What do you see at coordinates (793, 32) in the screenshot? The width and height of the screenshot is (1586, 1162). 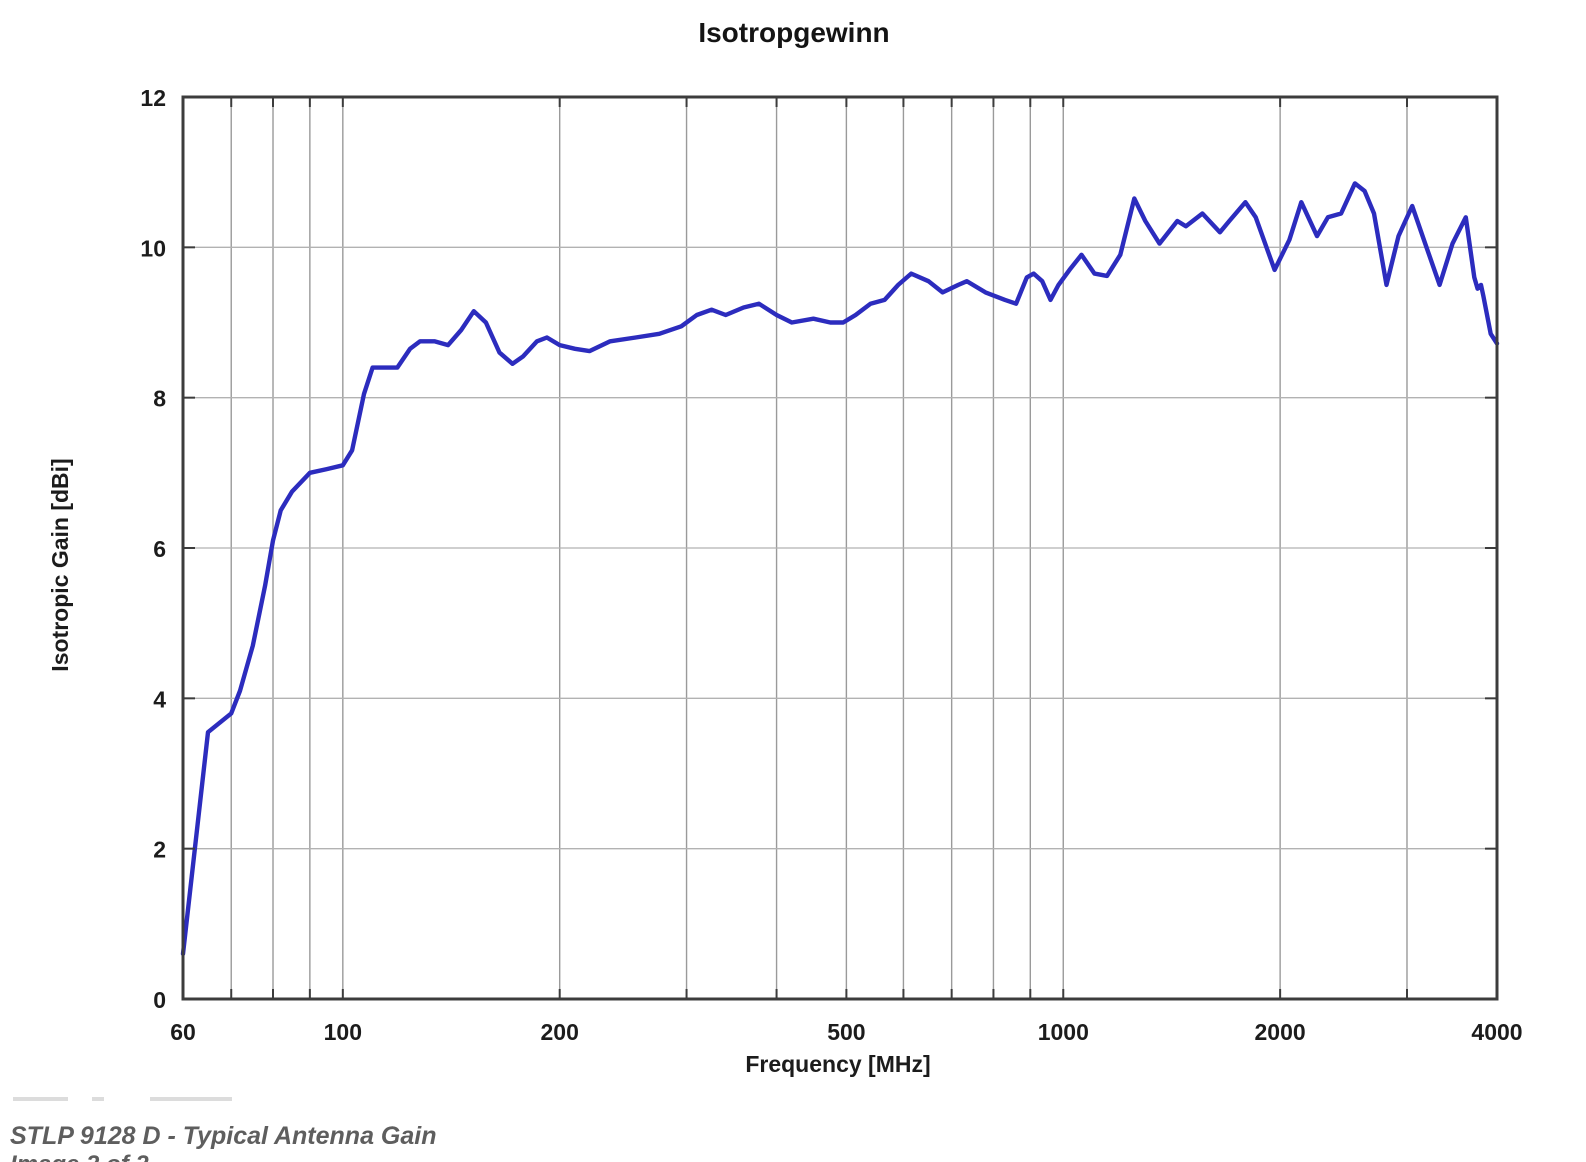 I see `chart-title: Isotropgewinn` at bounding box center [793, 32].